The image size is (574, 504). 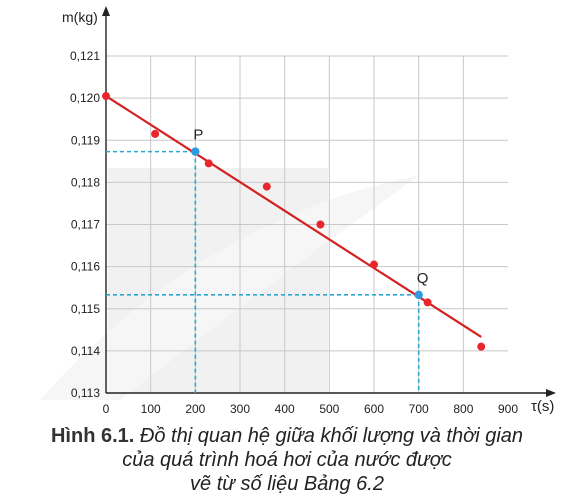 I want to click on x-axis-arrow, so click(x=551, y=393).